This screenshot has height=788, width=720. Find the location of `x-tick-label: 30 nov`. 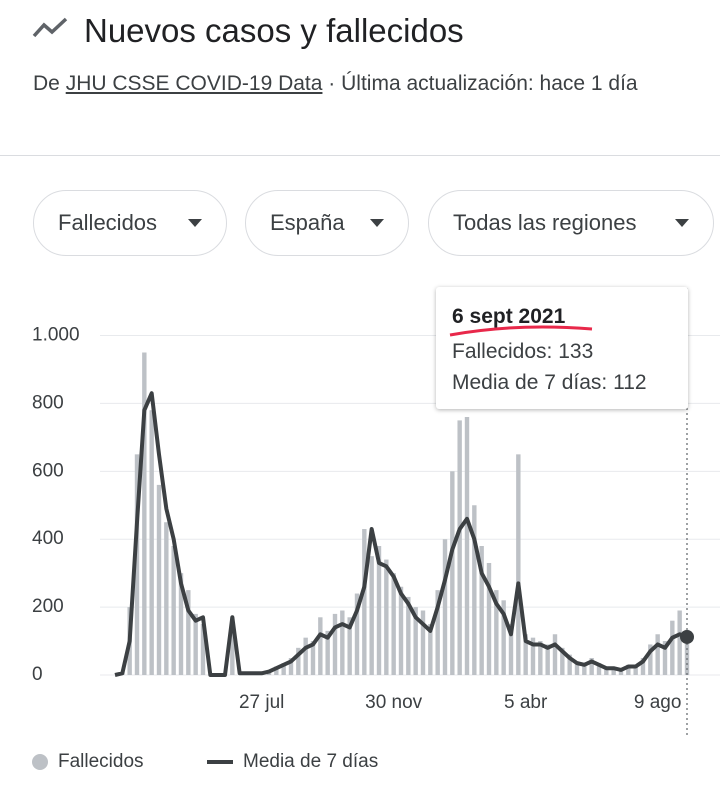

x-tick-label: 30 nov is located at coordinates (394, 702).